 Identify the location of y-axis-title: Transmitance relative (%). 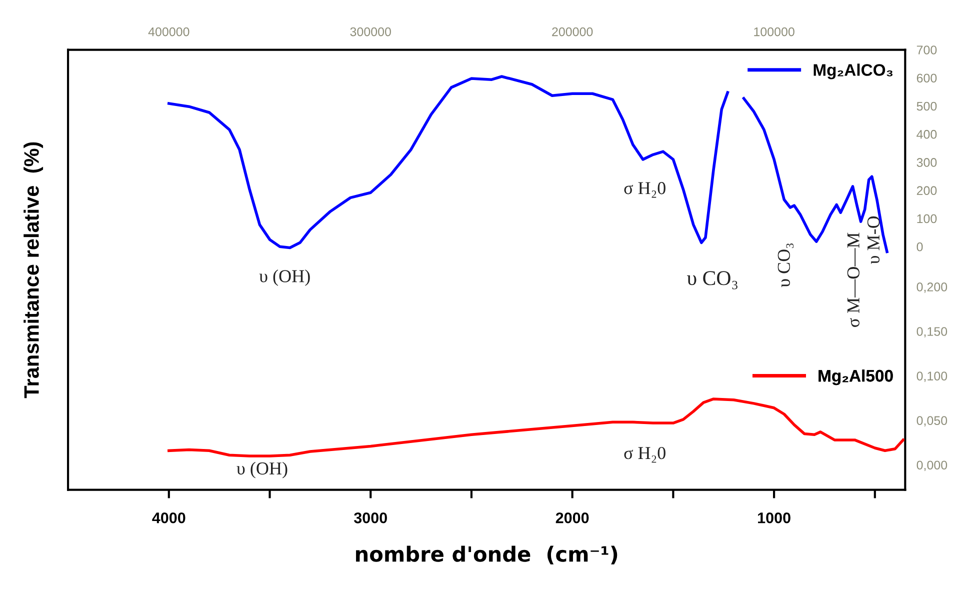
(34, 270).